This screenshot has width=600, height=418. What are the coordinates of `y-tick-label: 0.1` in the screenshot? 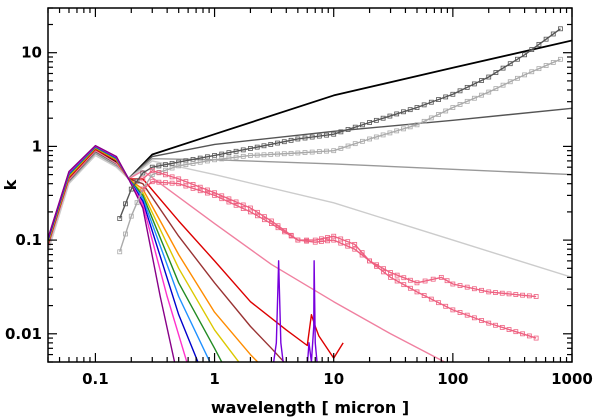 It's located at (28, 240).